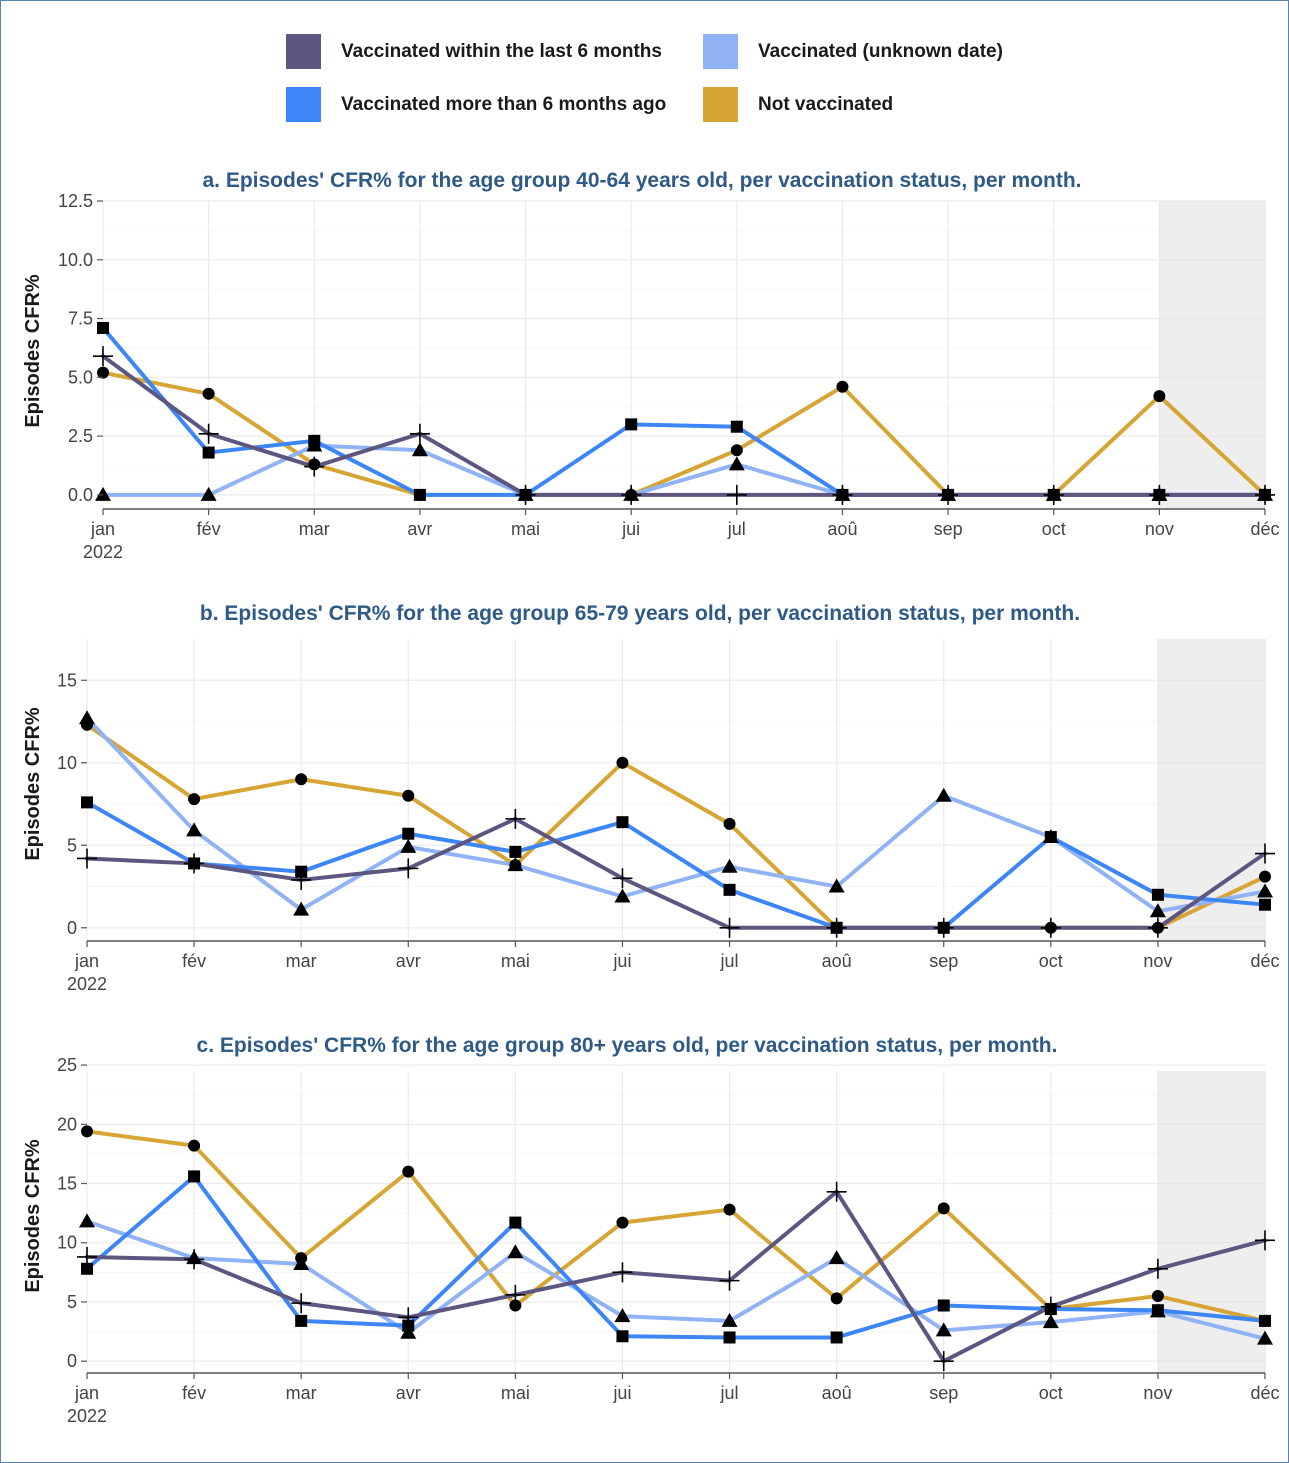  Describe the element at coordinates (853, 51) in the screenshot. I see `legend-item-unknown: Vaccinated (unknown date)` at that location.